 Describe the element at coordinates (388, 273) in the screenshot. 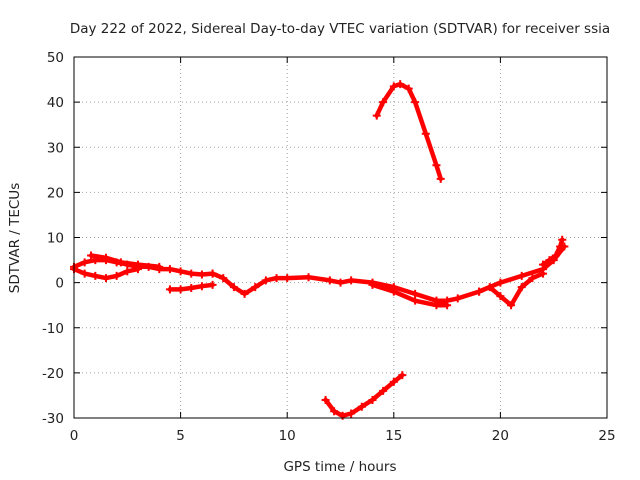

I see `series-dip` at that location.